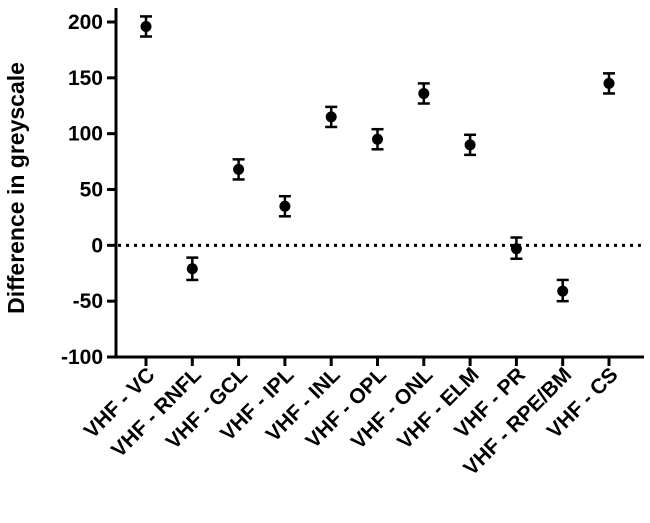 Image resolution: width=650 pixels, height=523 pixels. What do you see at coordinates (88, 301) in the screenshot?
I see `y-tick-label: -50` at bounding box center [88, 301].